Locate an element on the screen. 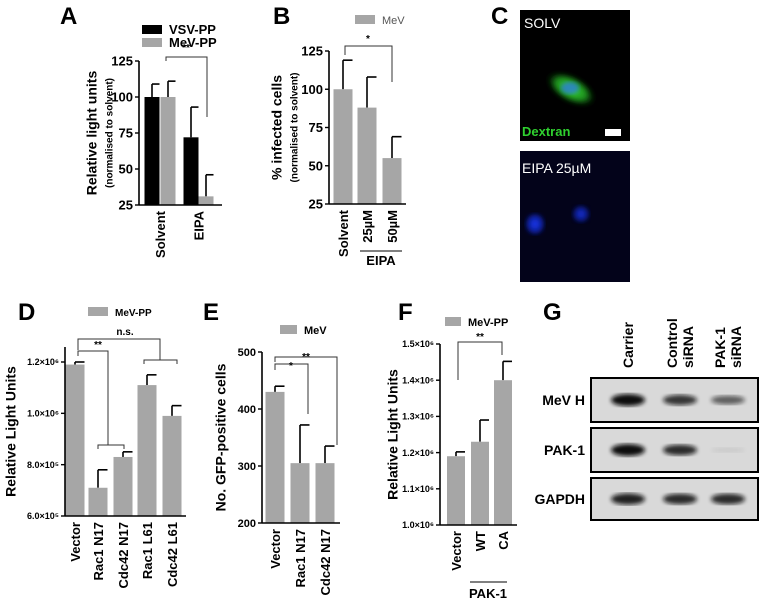  y-tick-label: 1.1×10⁶ is located at coordinates (418, 489).